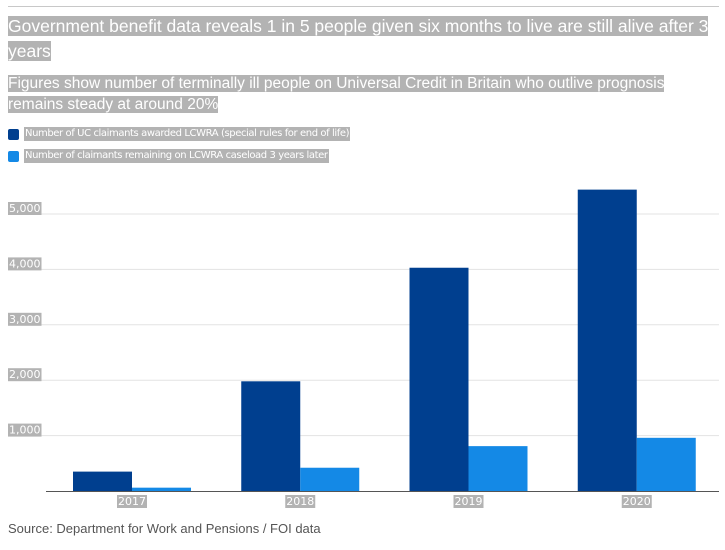 The image size is (725, 550). What do you see at coordinates (607, 340) in the screenshot?
I see `bar-series-1-2020` at bounding box center [607, 340].